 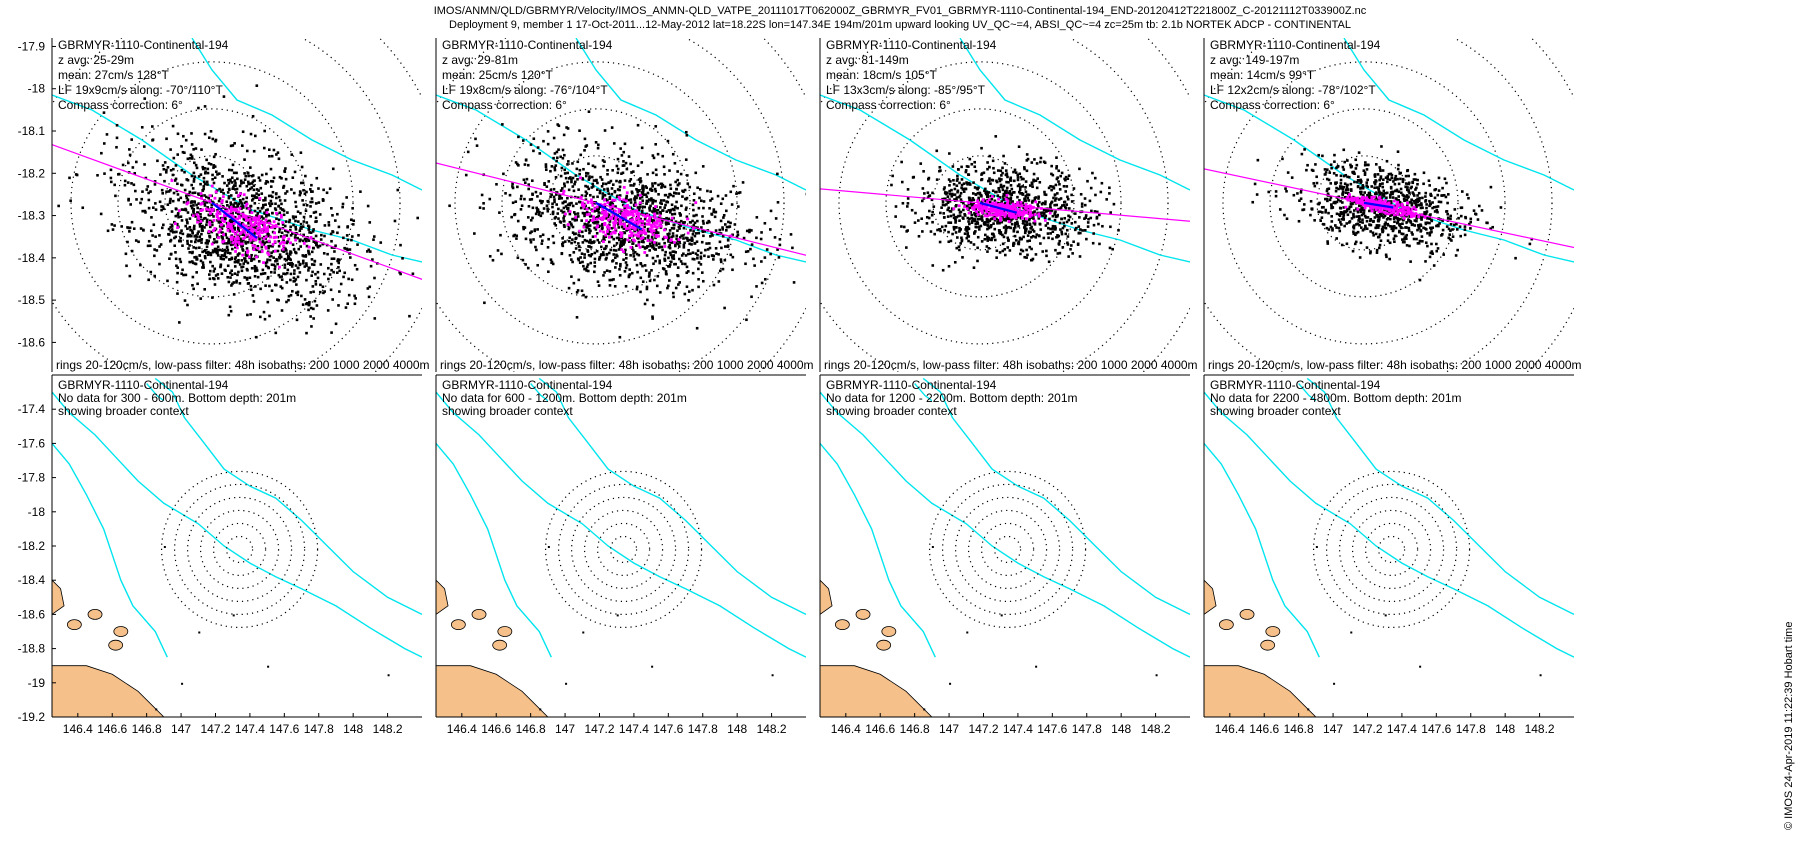 I want to click on isobath-line, so click(x=237, y=178).